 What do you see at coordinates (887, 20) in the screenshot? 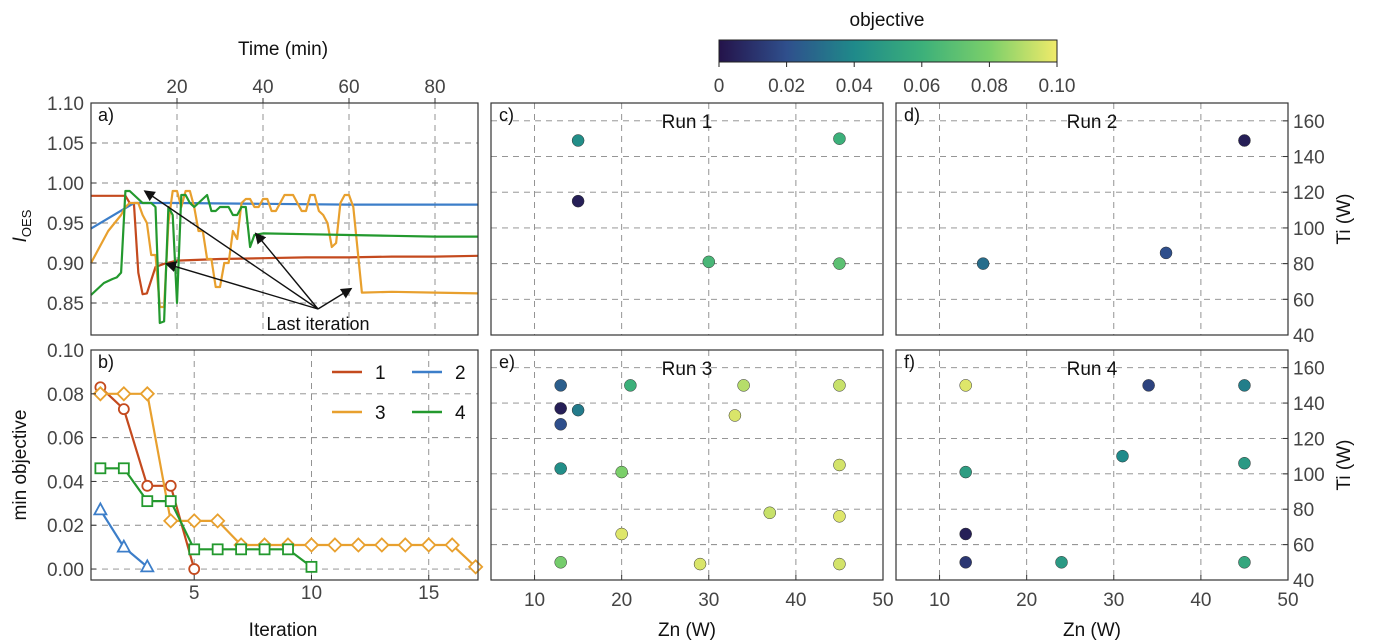
I see `colorbar-title: objective` at bounding box center [887, 20].